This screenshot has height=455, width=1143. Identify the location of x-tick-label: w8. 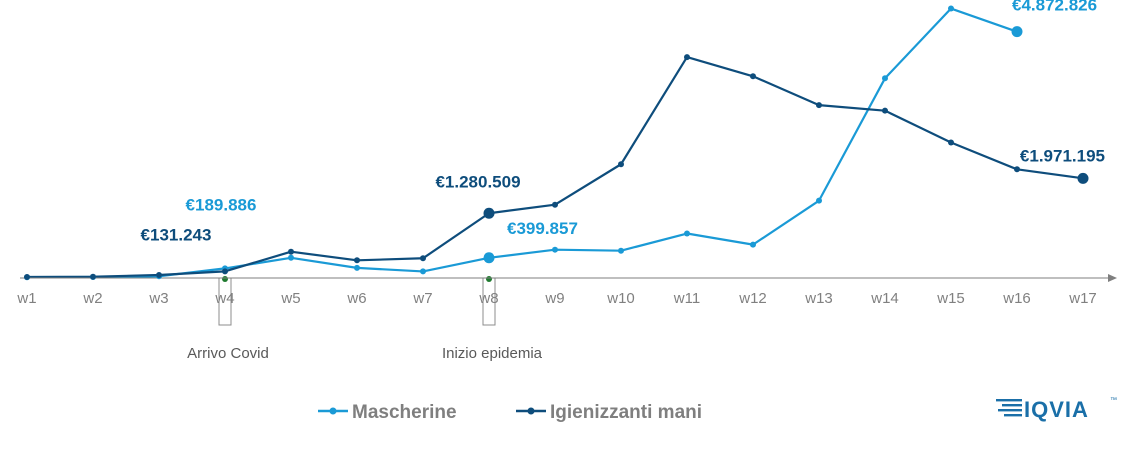
(488, 298).